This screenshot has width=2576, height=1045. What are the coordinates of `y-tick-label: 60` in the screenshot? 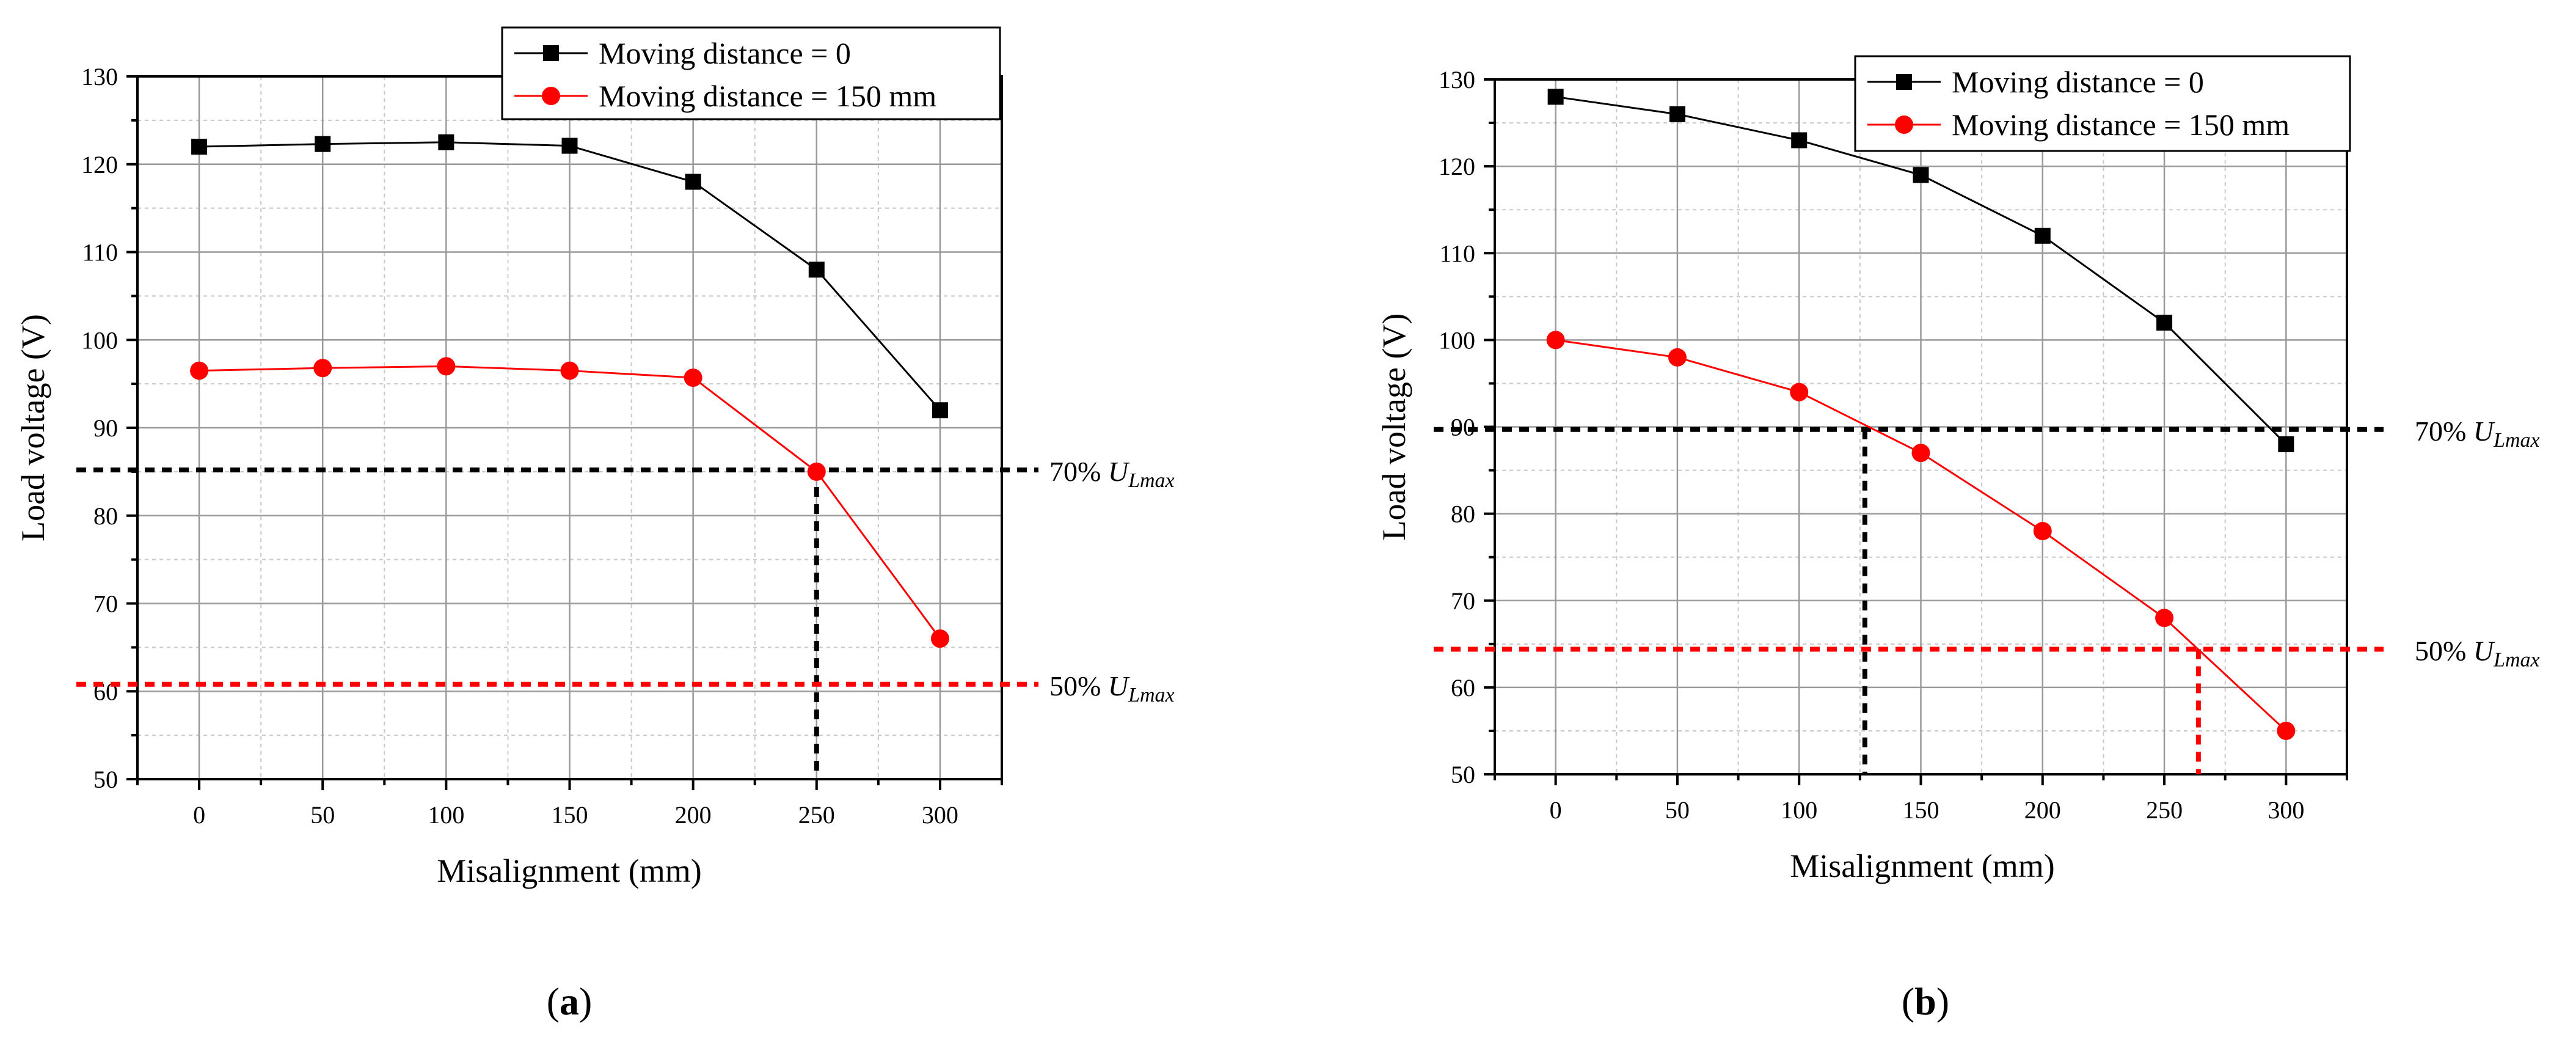 It's located at (1463, 688).